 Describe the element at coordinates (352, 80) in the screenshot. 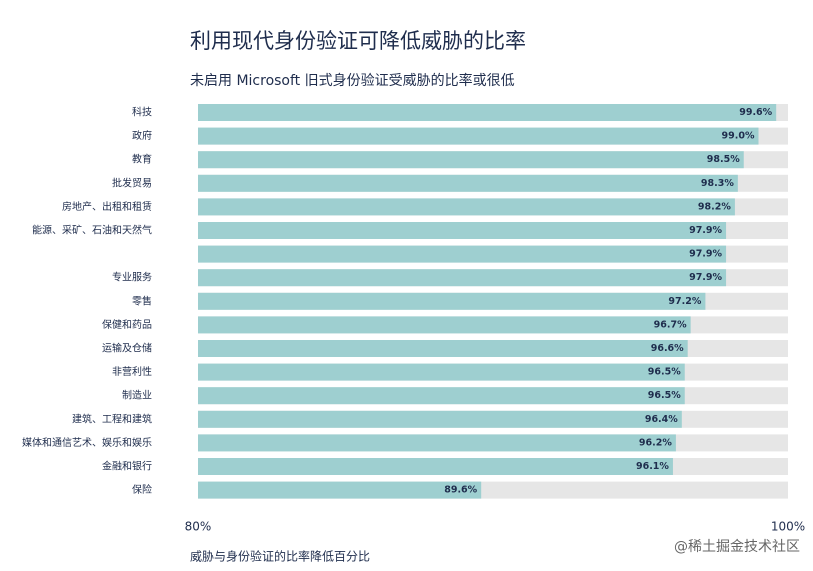

I see `chart-subtitle: 未启用 Microsoft 旧式身份验证受威胁的比率或很低` at that location.